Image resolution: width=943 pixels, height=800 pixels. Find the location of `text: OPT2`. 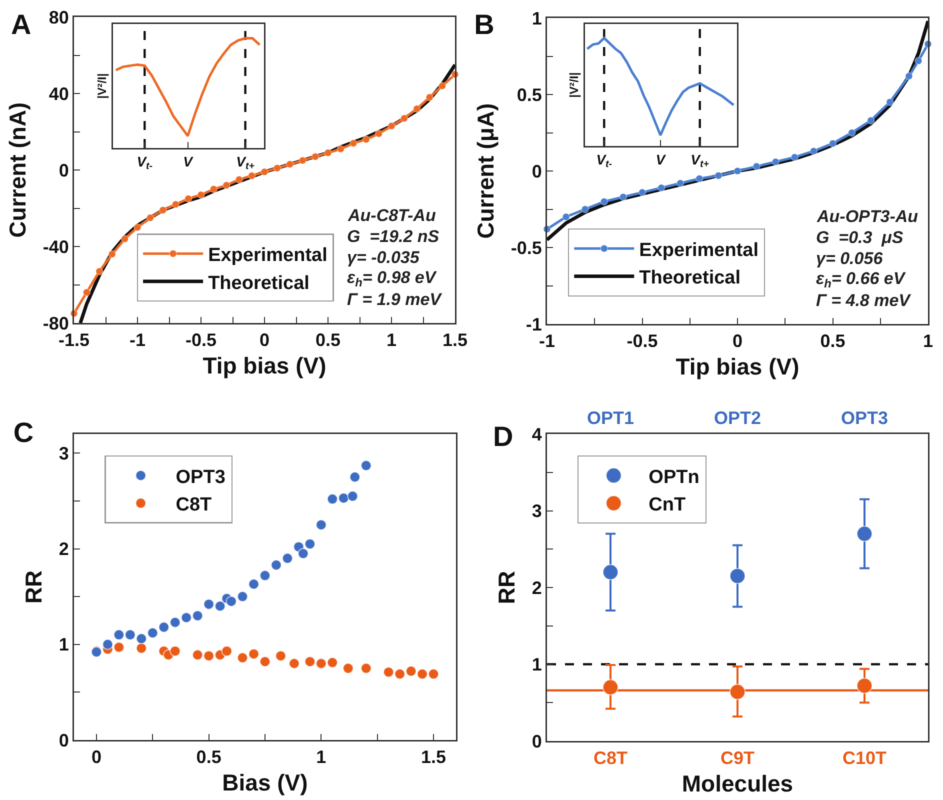

text: OPT2 is located at coordinates (738, 418).